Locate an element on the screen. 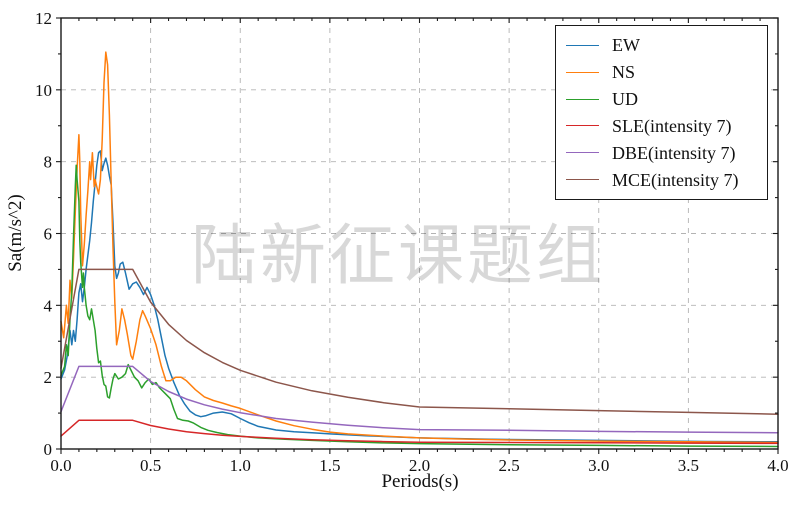  x-tick-label: 3.5 is located at coordinates (688, 465).